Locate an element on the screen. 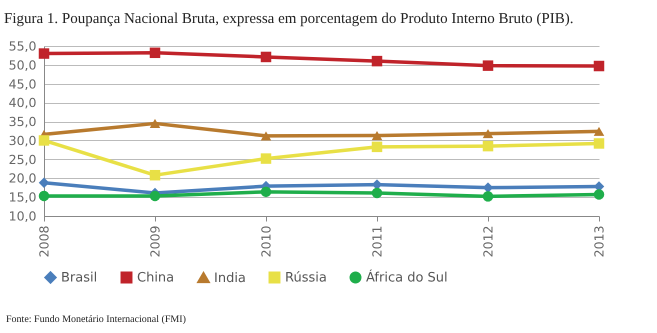  x-tick-label: 2010 is located at coordinates (266, 241).